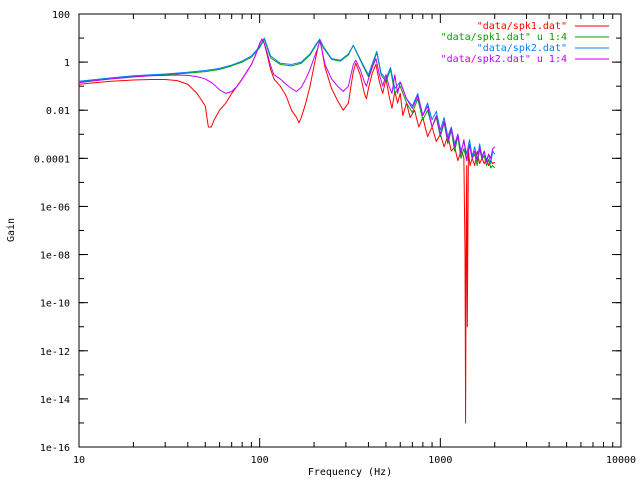 The width and height of the screenshot is (640, 480). I want to click on y-tick-label: 1e-12, so click(55, 352).